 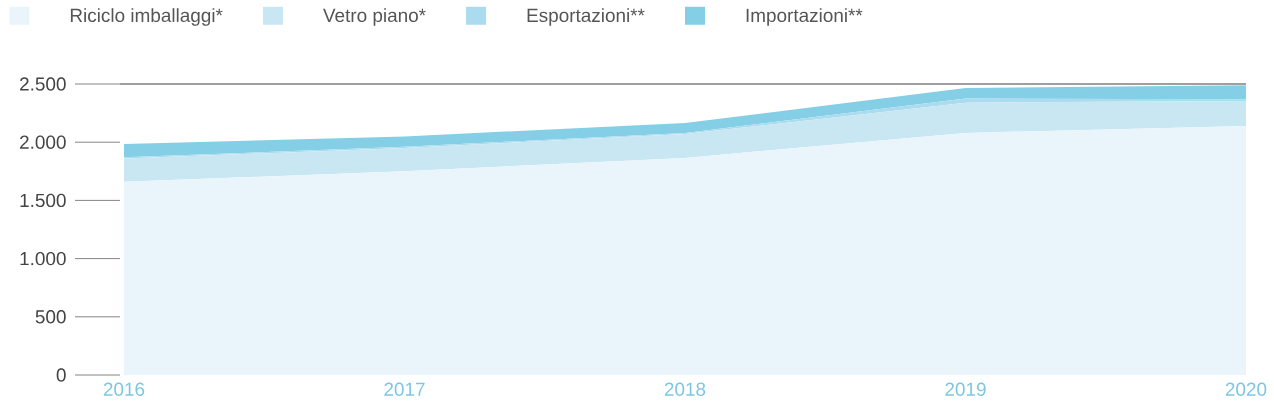 I want to click on y-tick-label: 2.000, so click(x=43, y=142).